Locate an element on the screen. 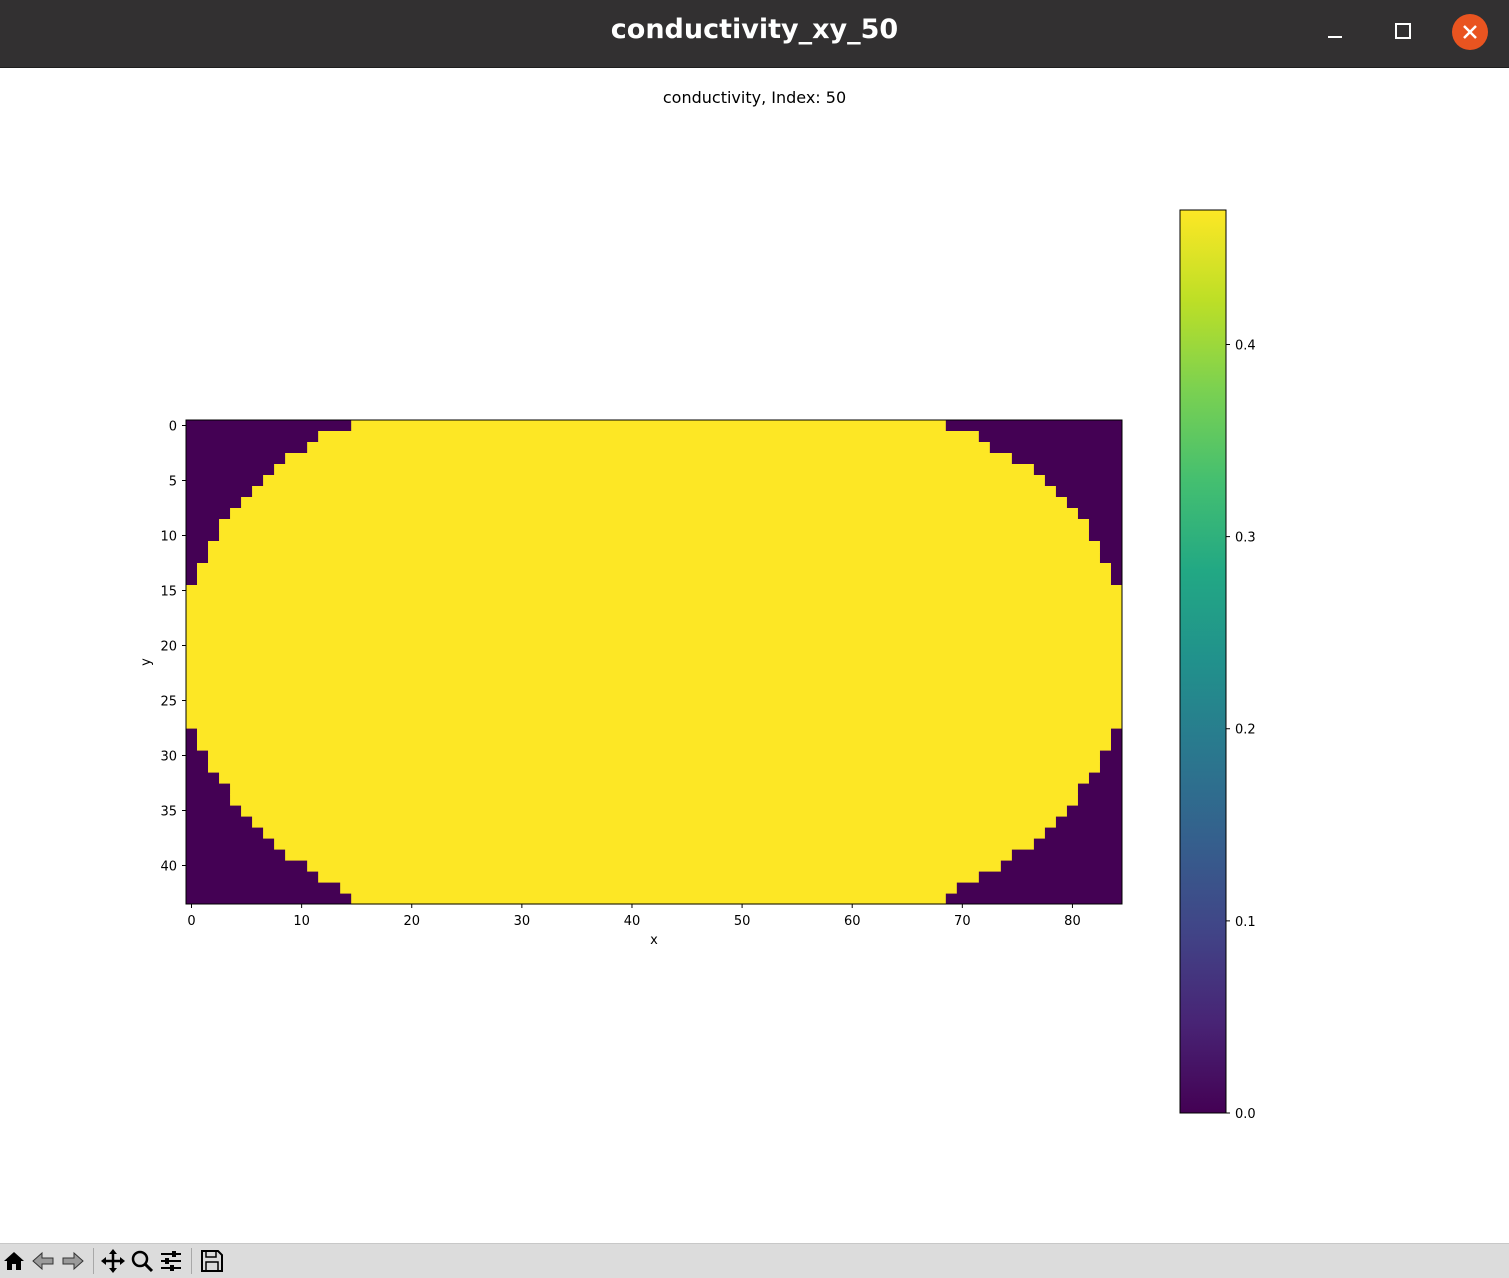  x-tick-label: 0 is located at coordinates (191, 921).